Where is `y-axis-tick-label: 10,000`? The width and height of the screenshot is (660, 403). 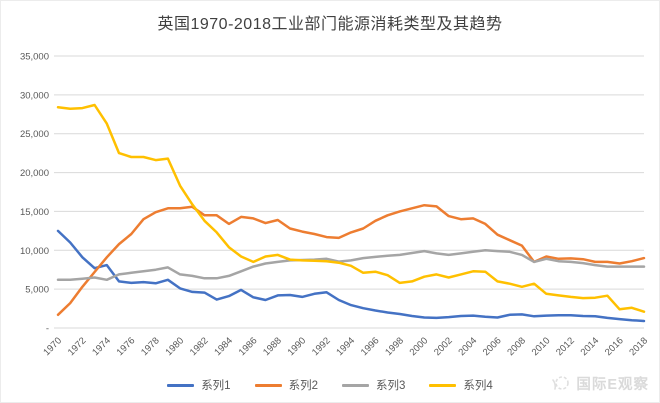
y-axis-tick-label: 10,000 is located at coordinates (34, 251).